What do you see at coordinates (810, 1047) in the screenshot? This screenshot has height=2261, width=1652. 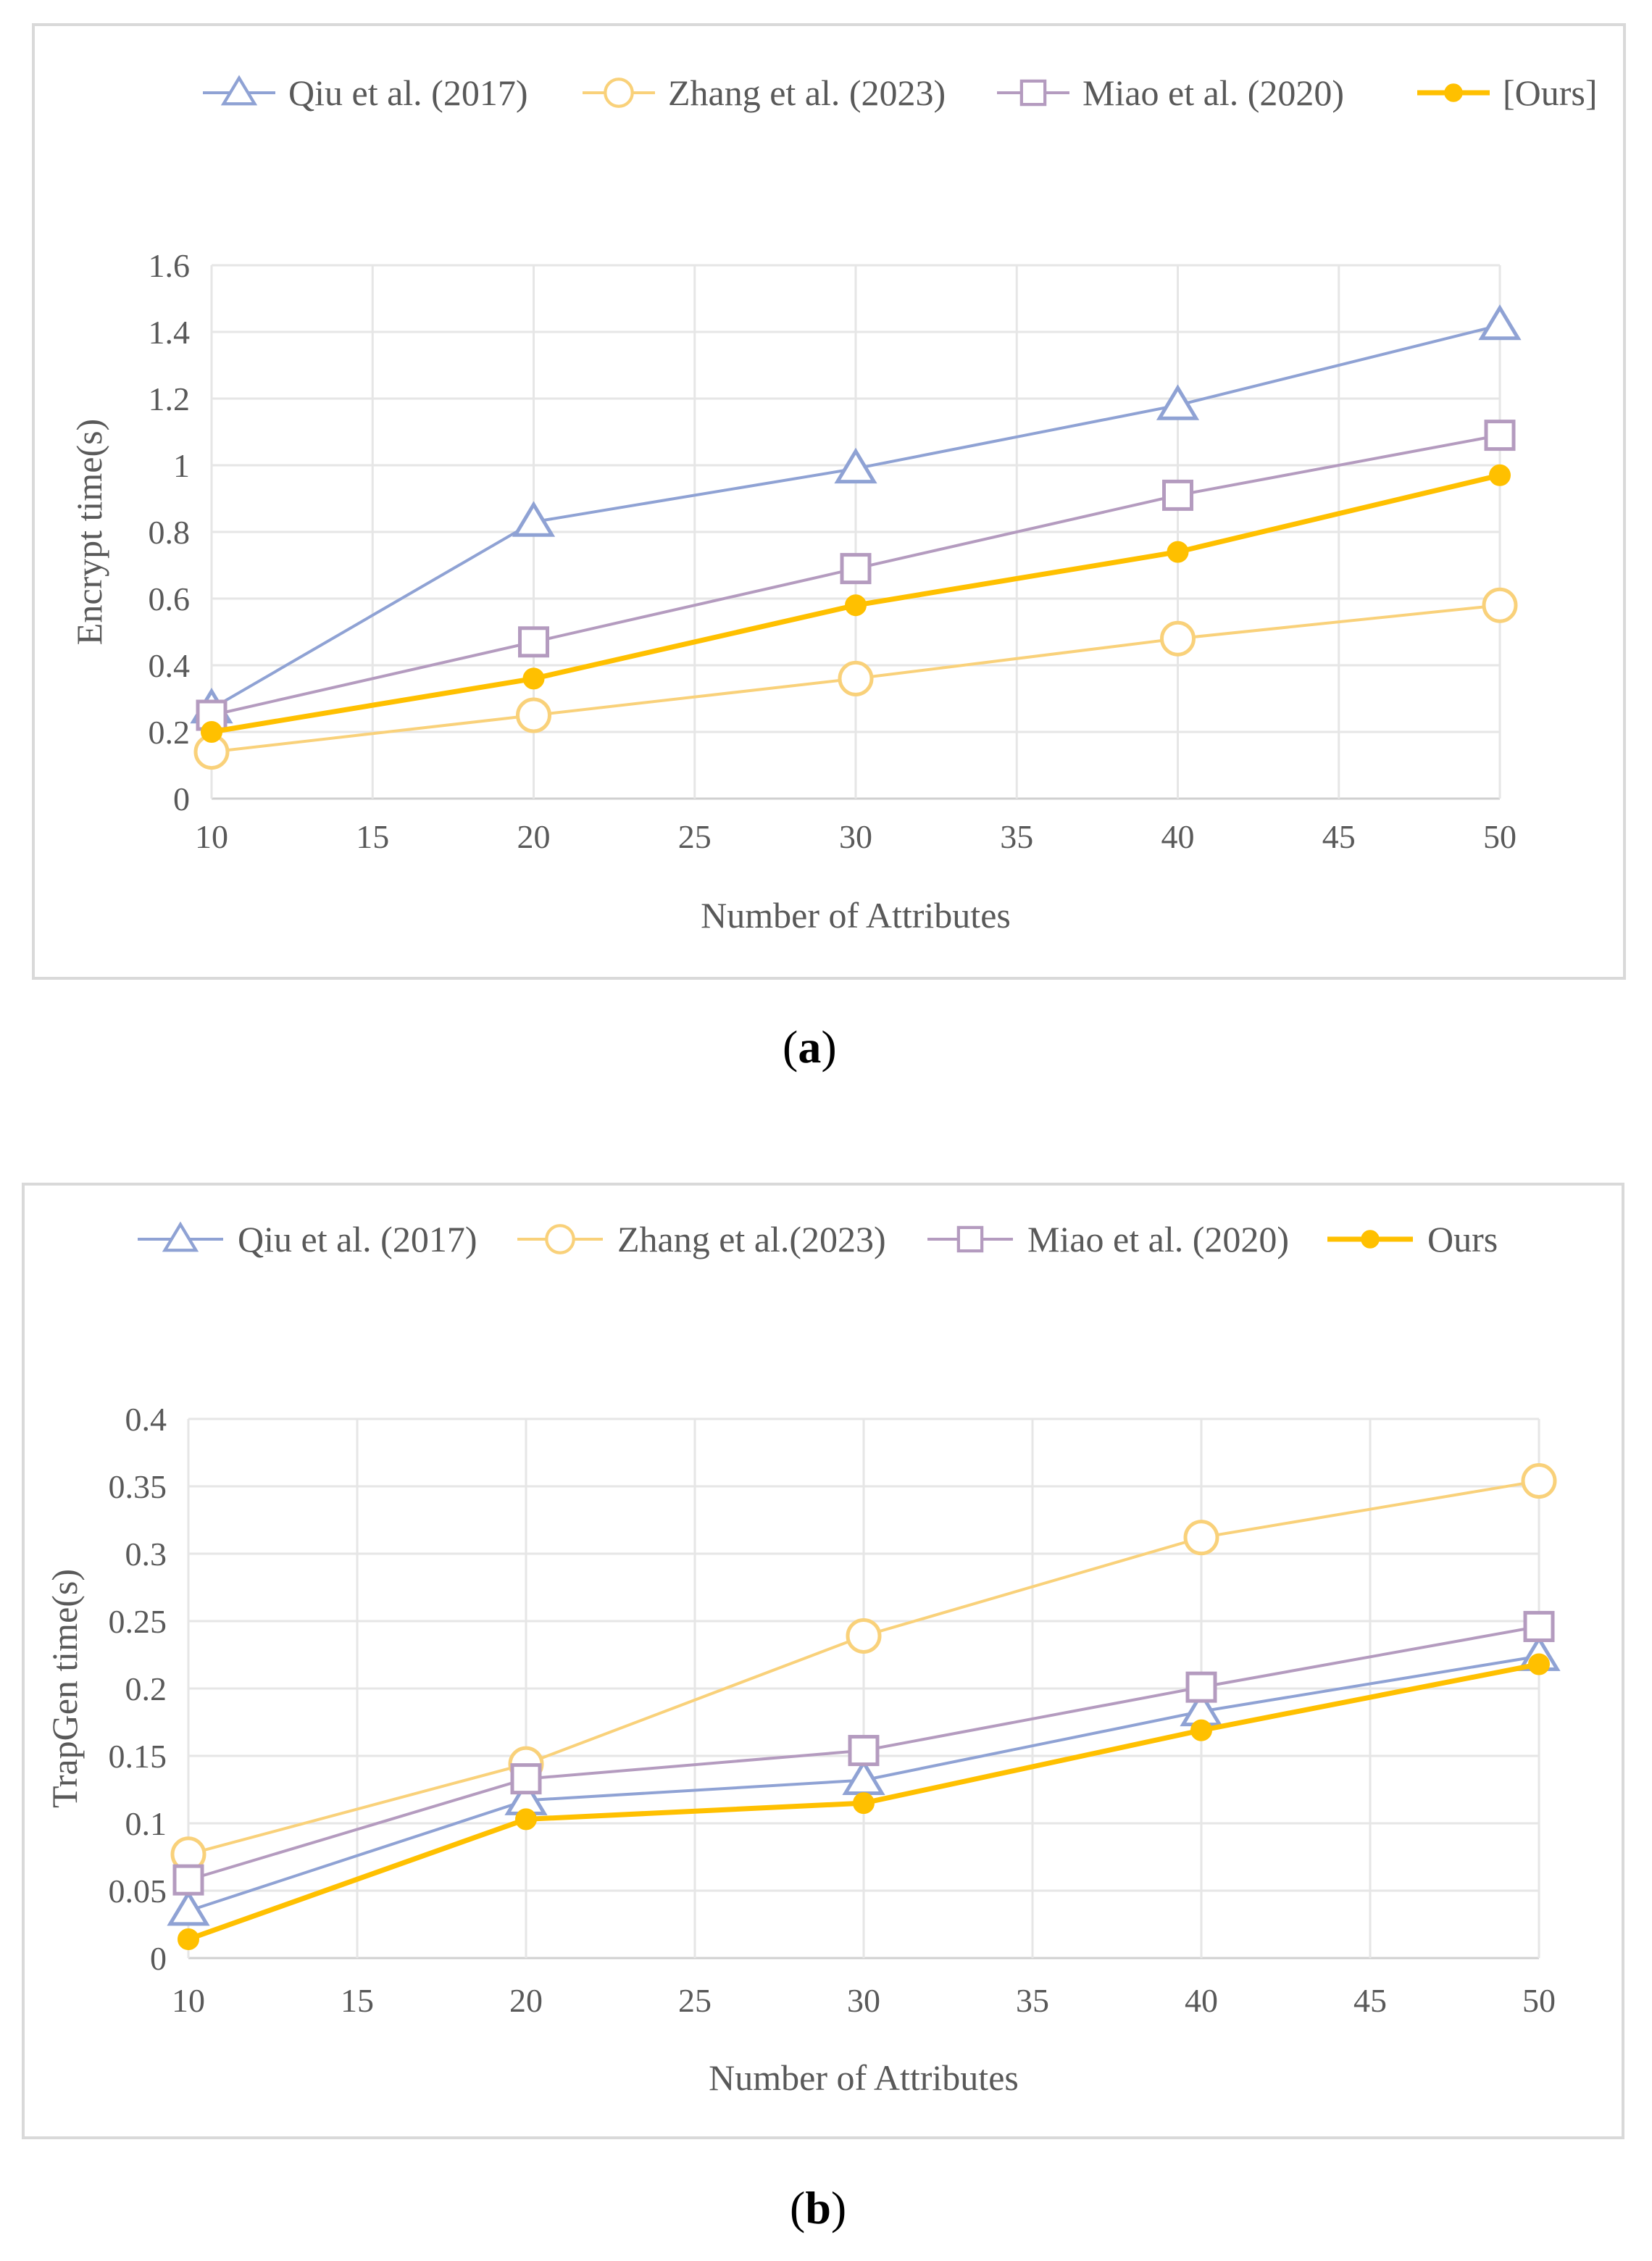 I see `chart-a-caption: (a)` at bounding box center [810, 1047].